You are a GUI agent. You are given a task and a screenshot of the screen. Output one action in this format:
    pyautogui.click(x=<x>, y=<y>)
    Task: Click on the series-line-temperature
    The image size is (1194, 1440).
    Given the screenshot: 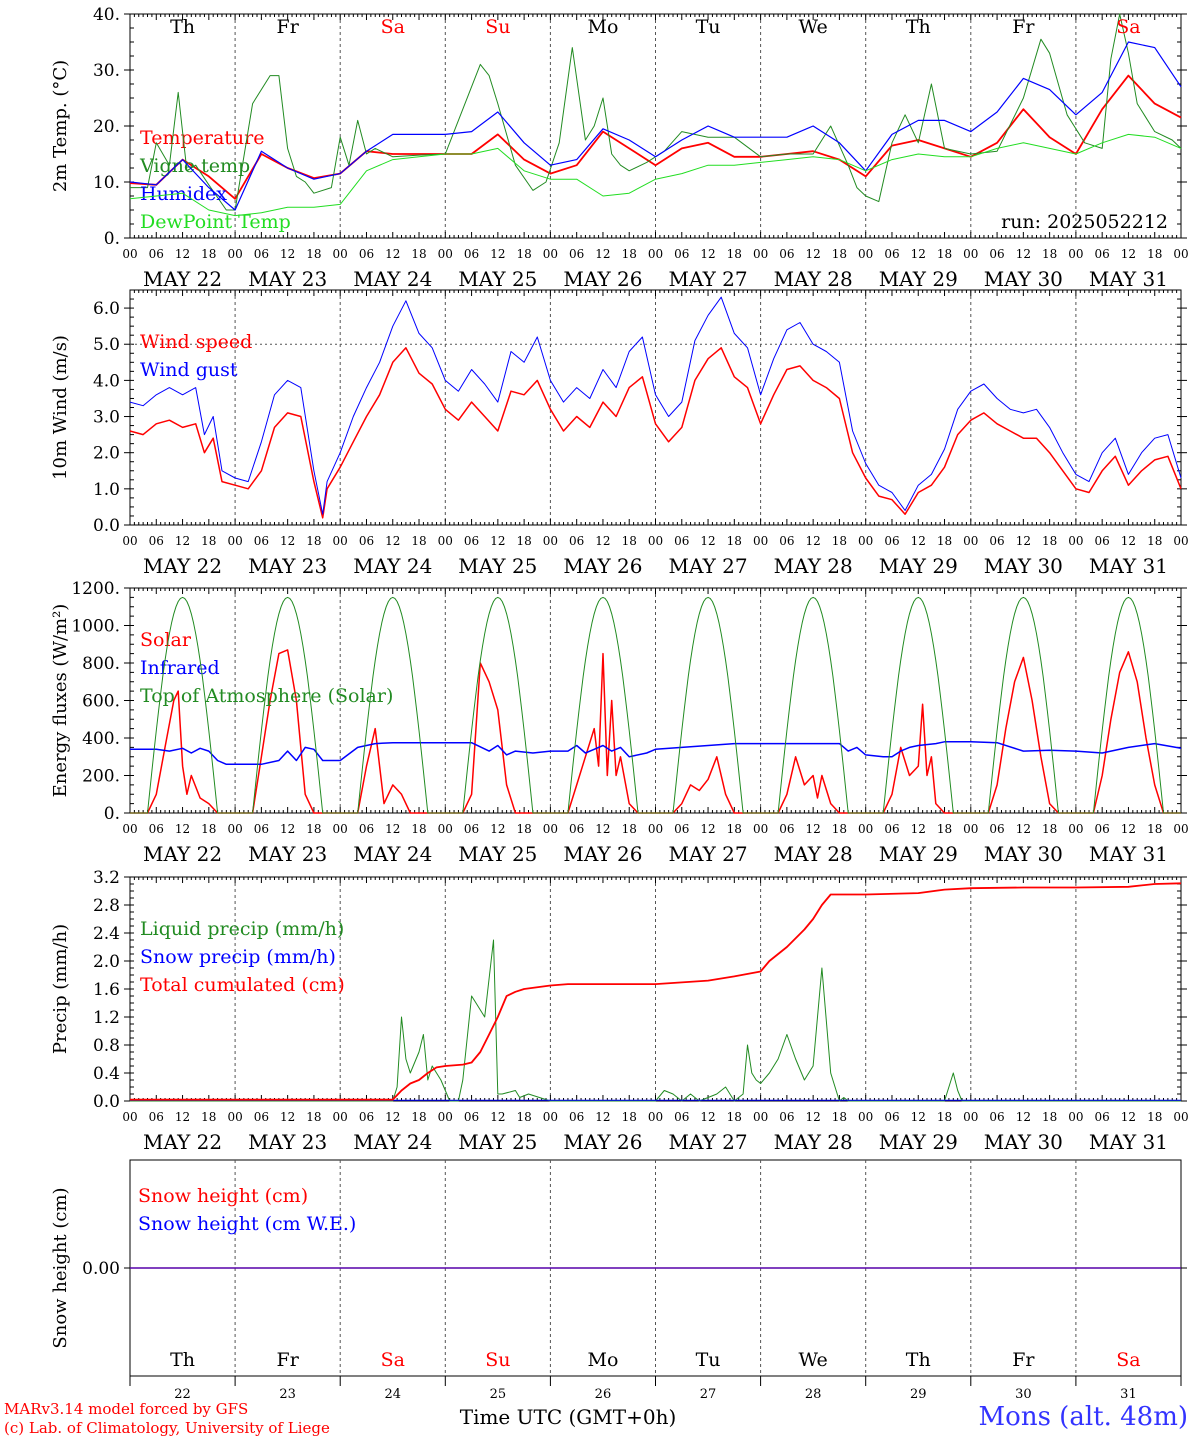 What is the action you would take?
    pyautogui.click(x=655, y=137)
    